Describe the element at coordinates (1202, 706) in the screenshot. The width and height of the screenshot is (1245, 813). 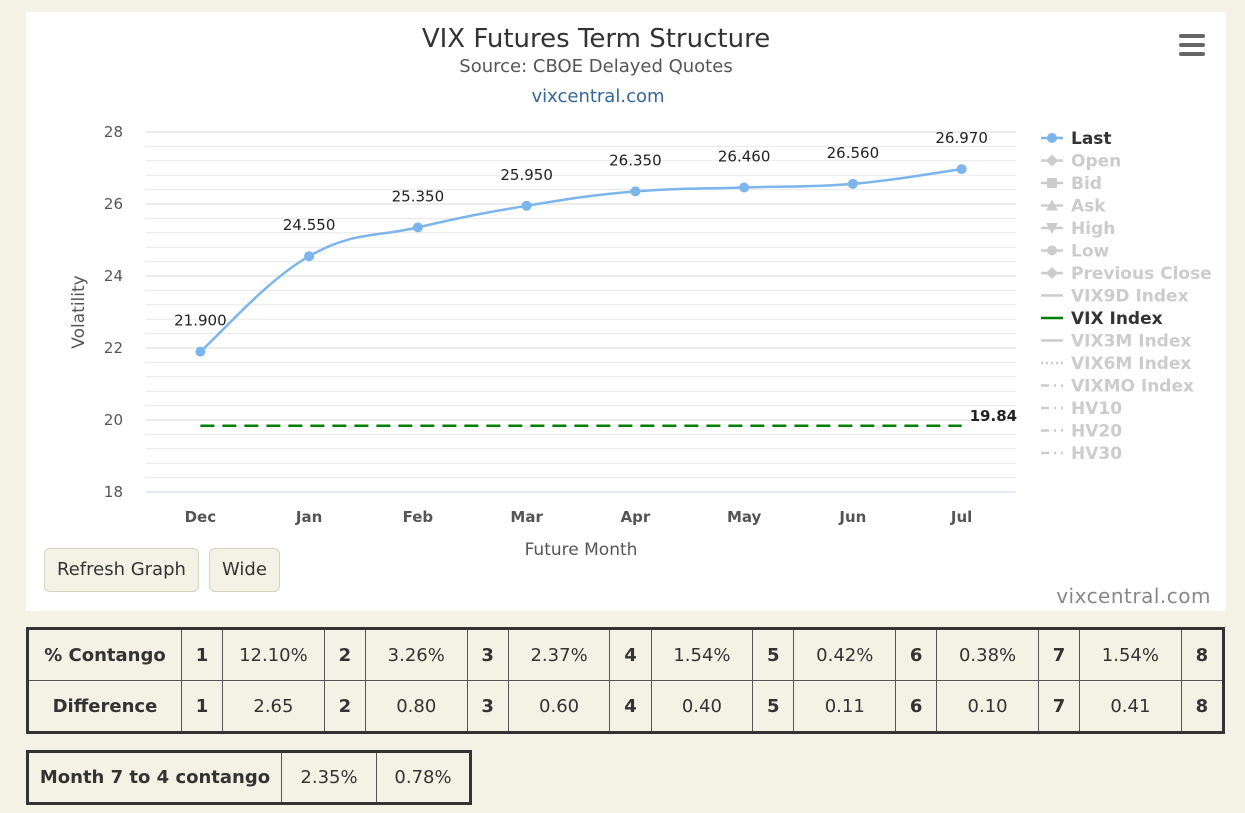
I see `month-index: 8` at that location.